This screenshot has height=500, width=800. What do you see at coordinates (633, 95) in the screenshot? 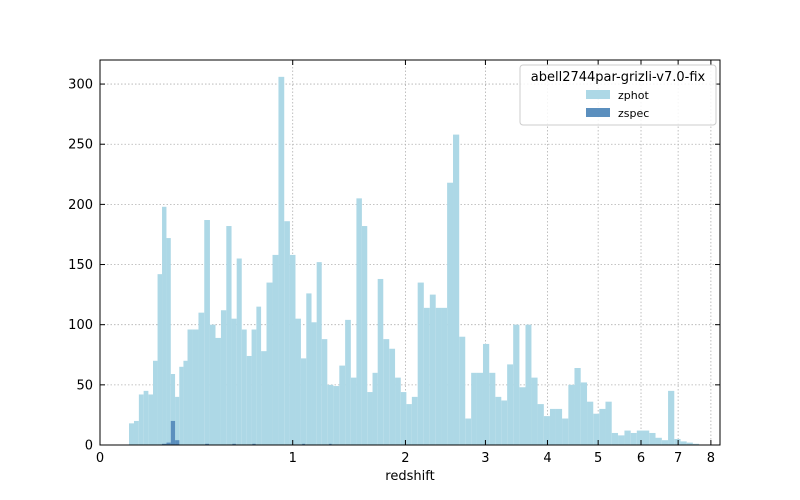
I see `legend-label-zphot: zphot` at bounding box center [633, 95].